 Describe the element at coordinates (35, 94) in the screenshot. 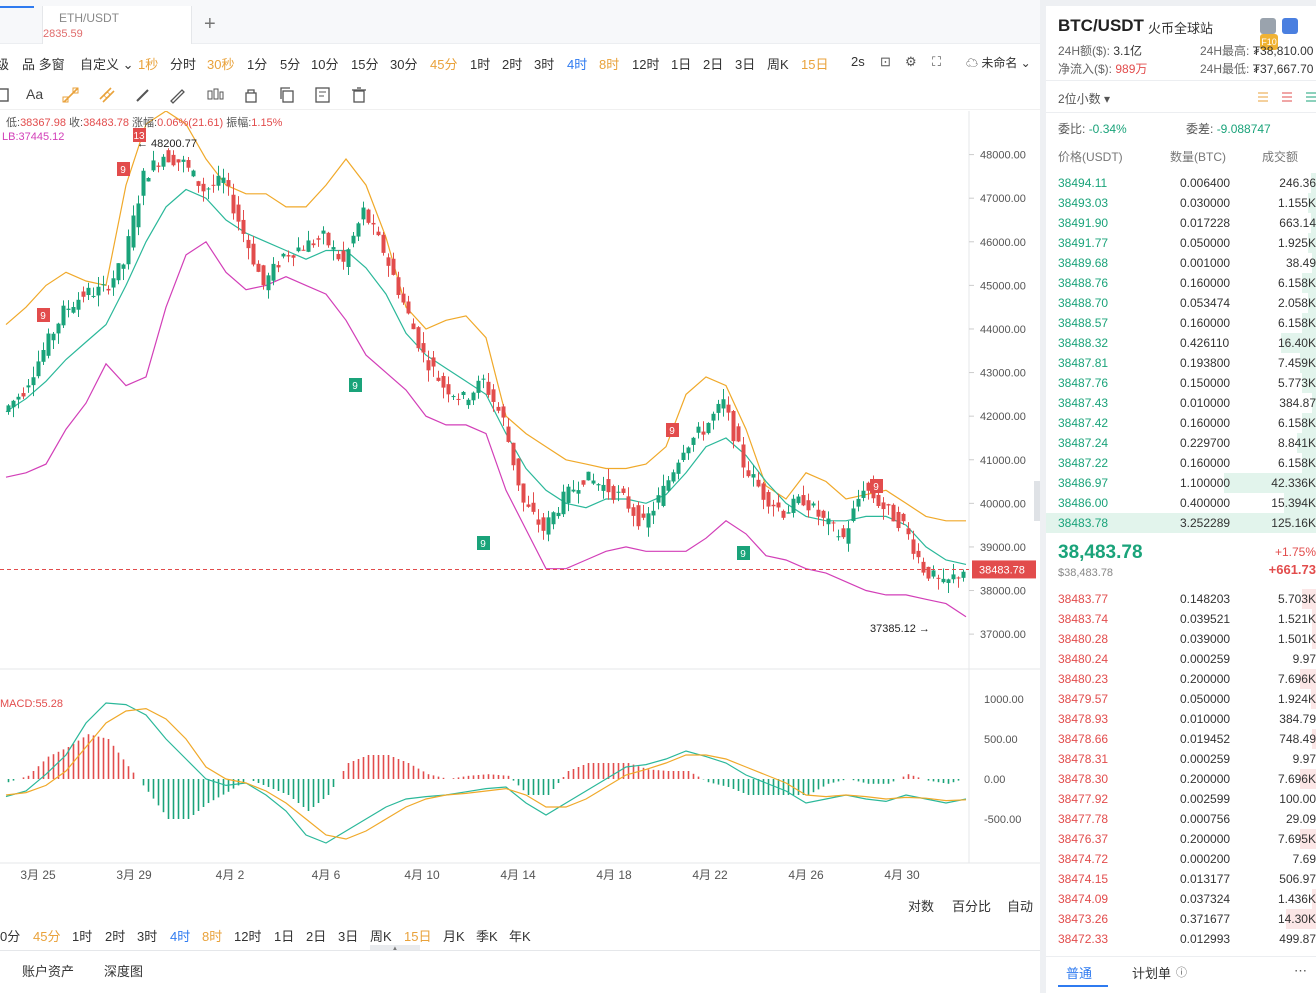

I see `text-tool-icon: Aa` at that location.